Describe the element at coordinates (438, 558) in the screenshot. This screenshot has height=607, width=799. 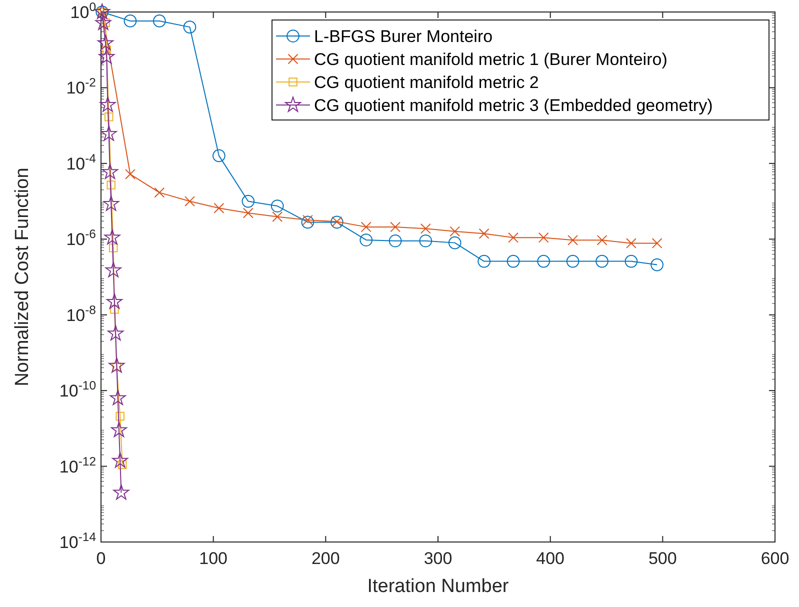
I see `x-tick-label: 300` at that location.